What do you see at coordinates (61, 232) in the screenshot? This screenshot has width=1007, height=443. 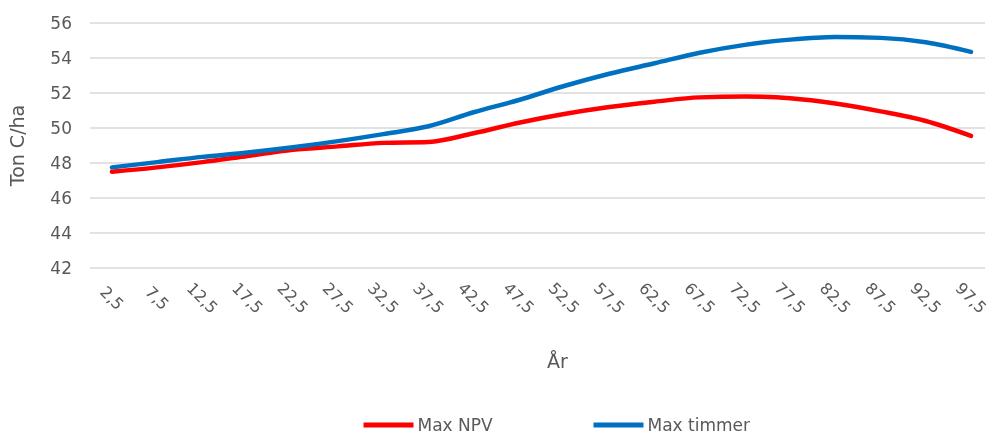 I see `y-tick-label: 44` at bounding box center [61, 232].